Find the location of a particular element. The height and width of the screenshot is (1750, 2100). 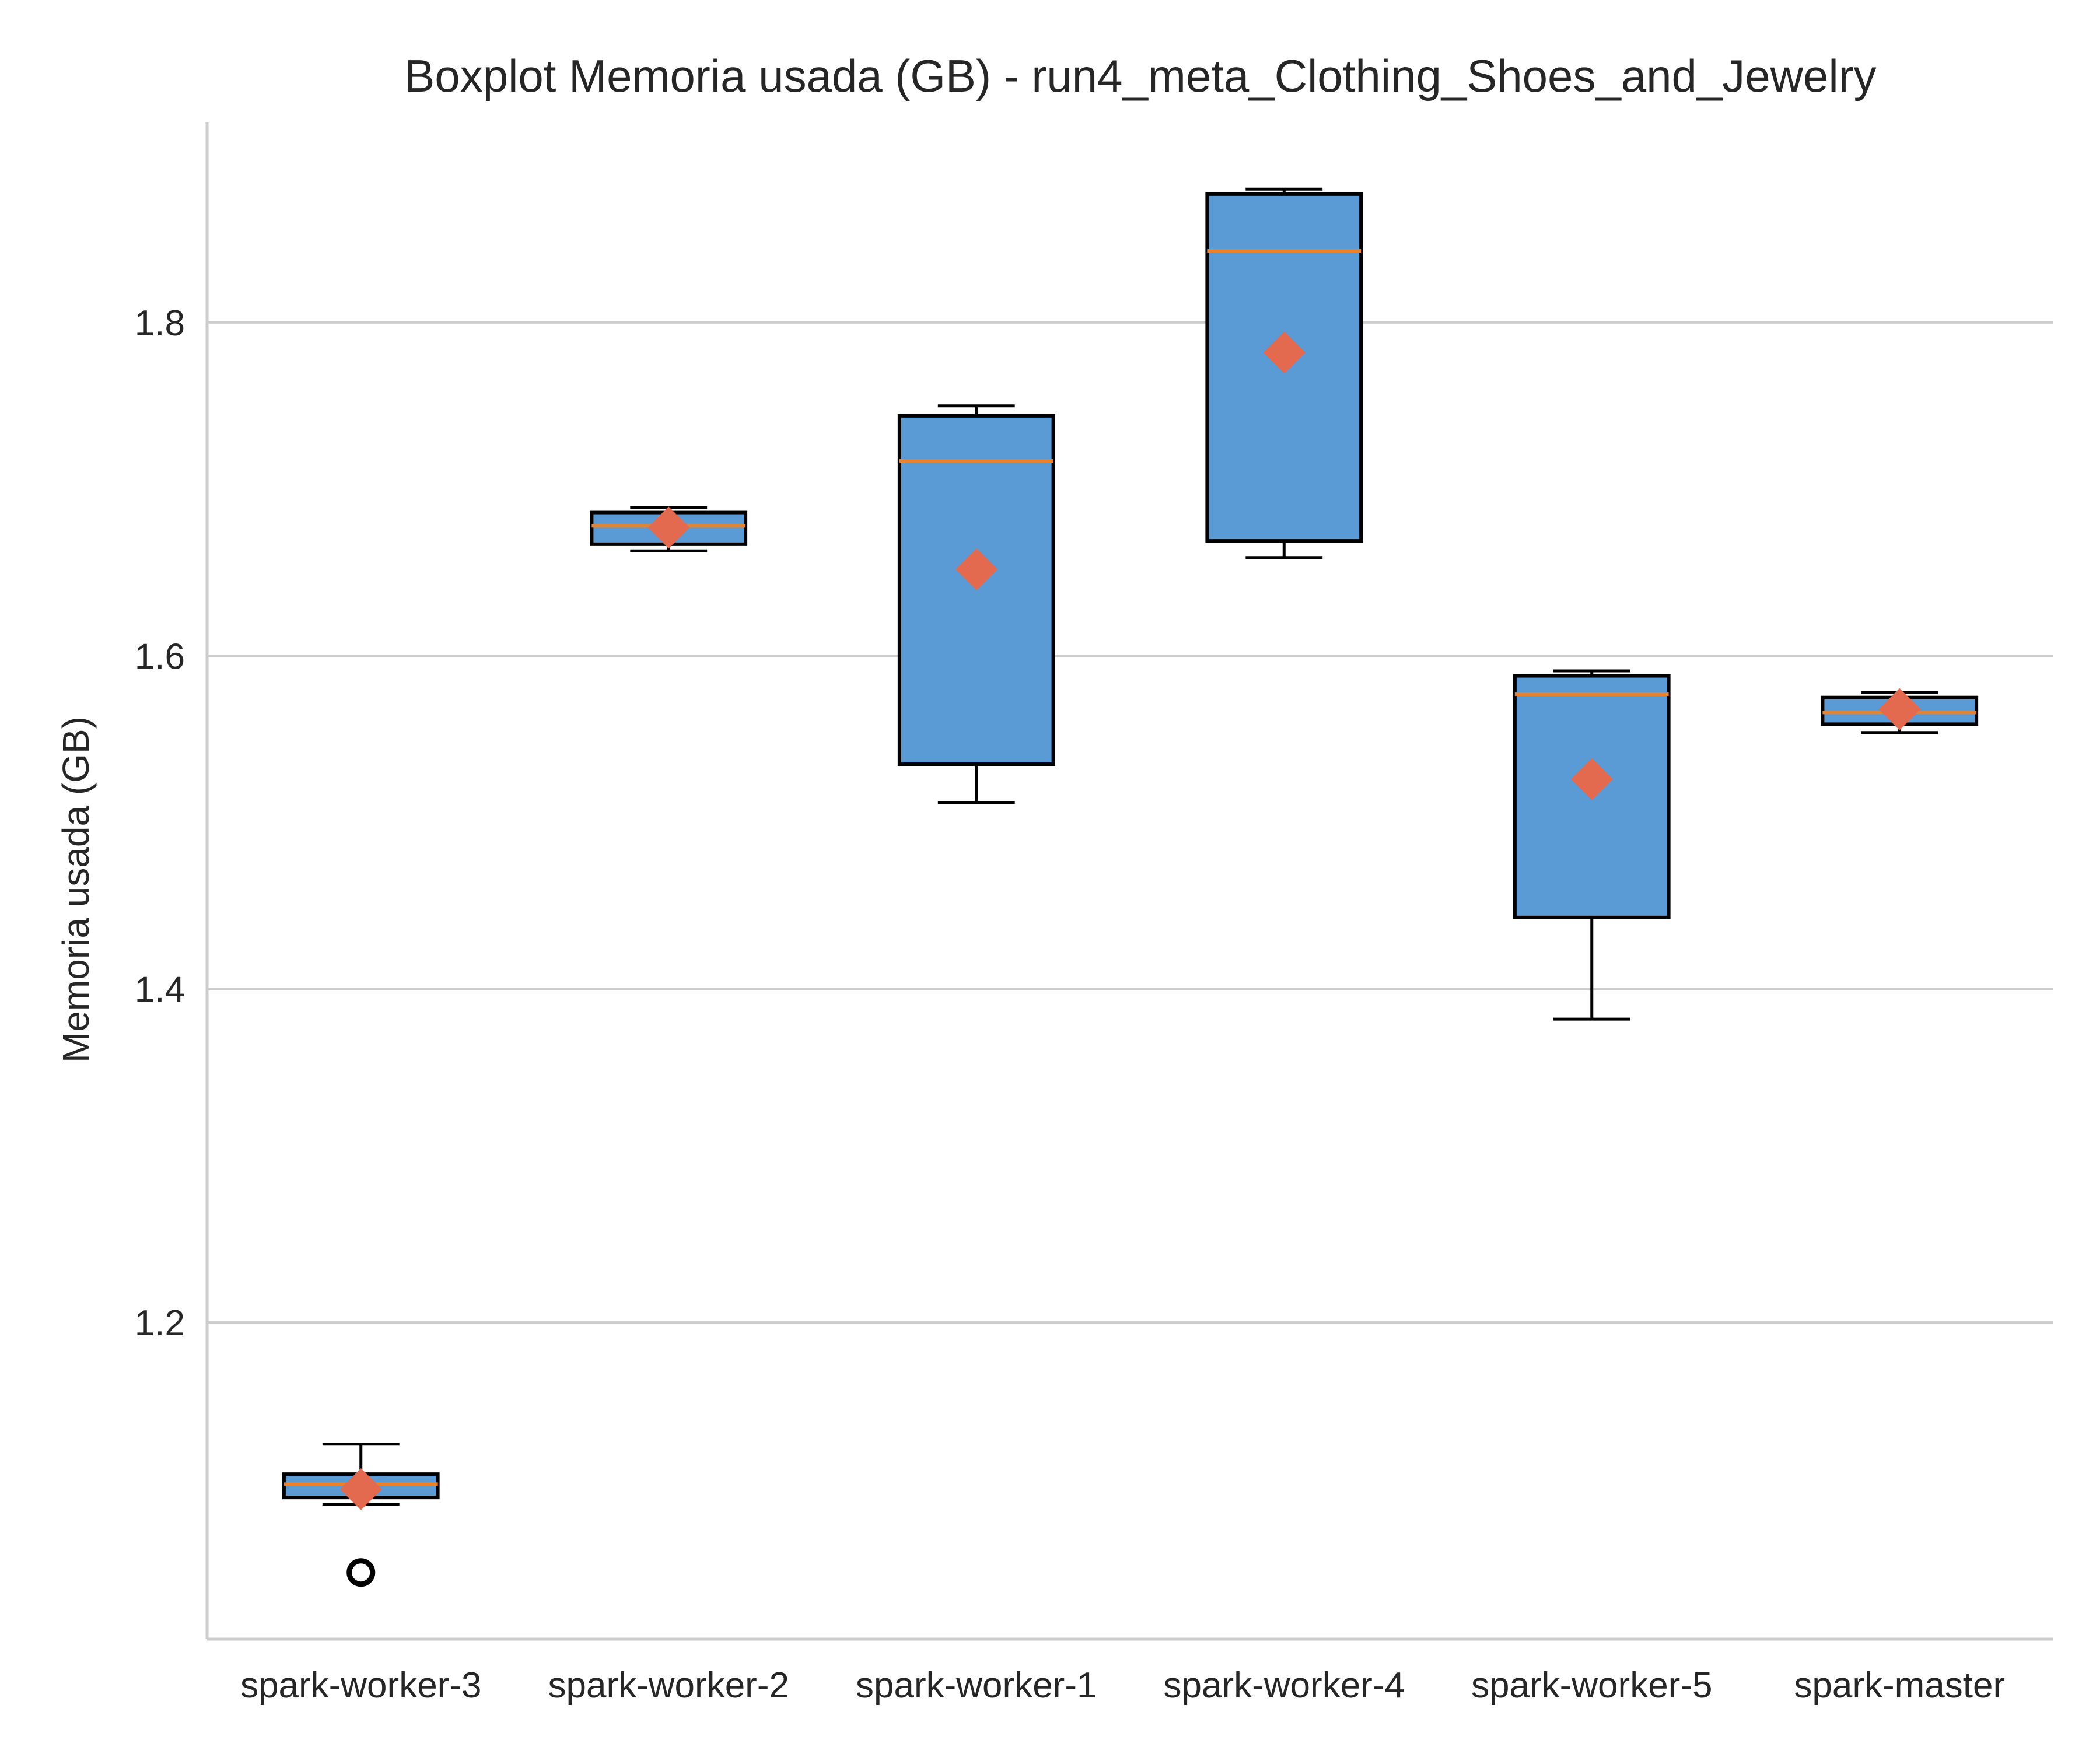

x-tick-label: spark-worker-4 is located at coordinates (1284, 1685).